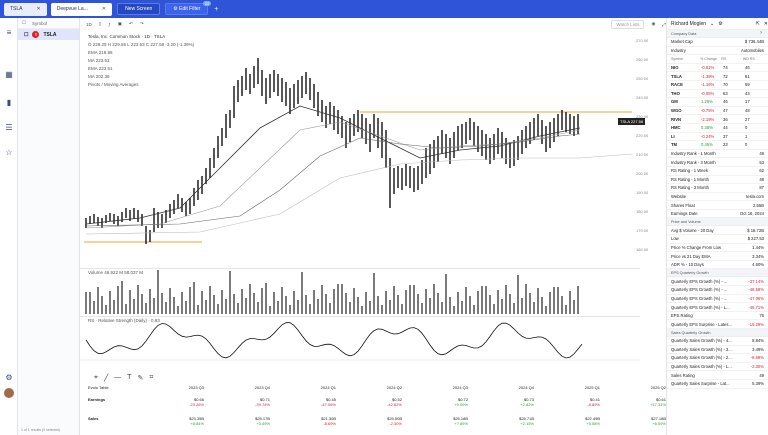 The image size is (768, 435). I want to click on text-icon: T, so click(129, 377).